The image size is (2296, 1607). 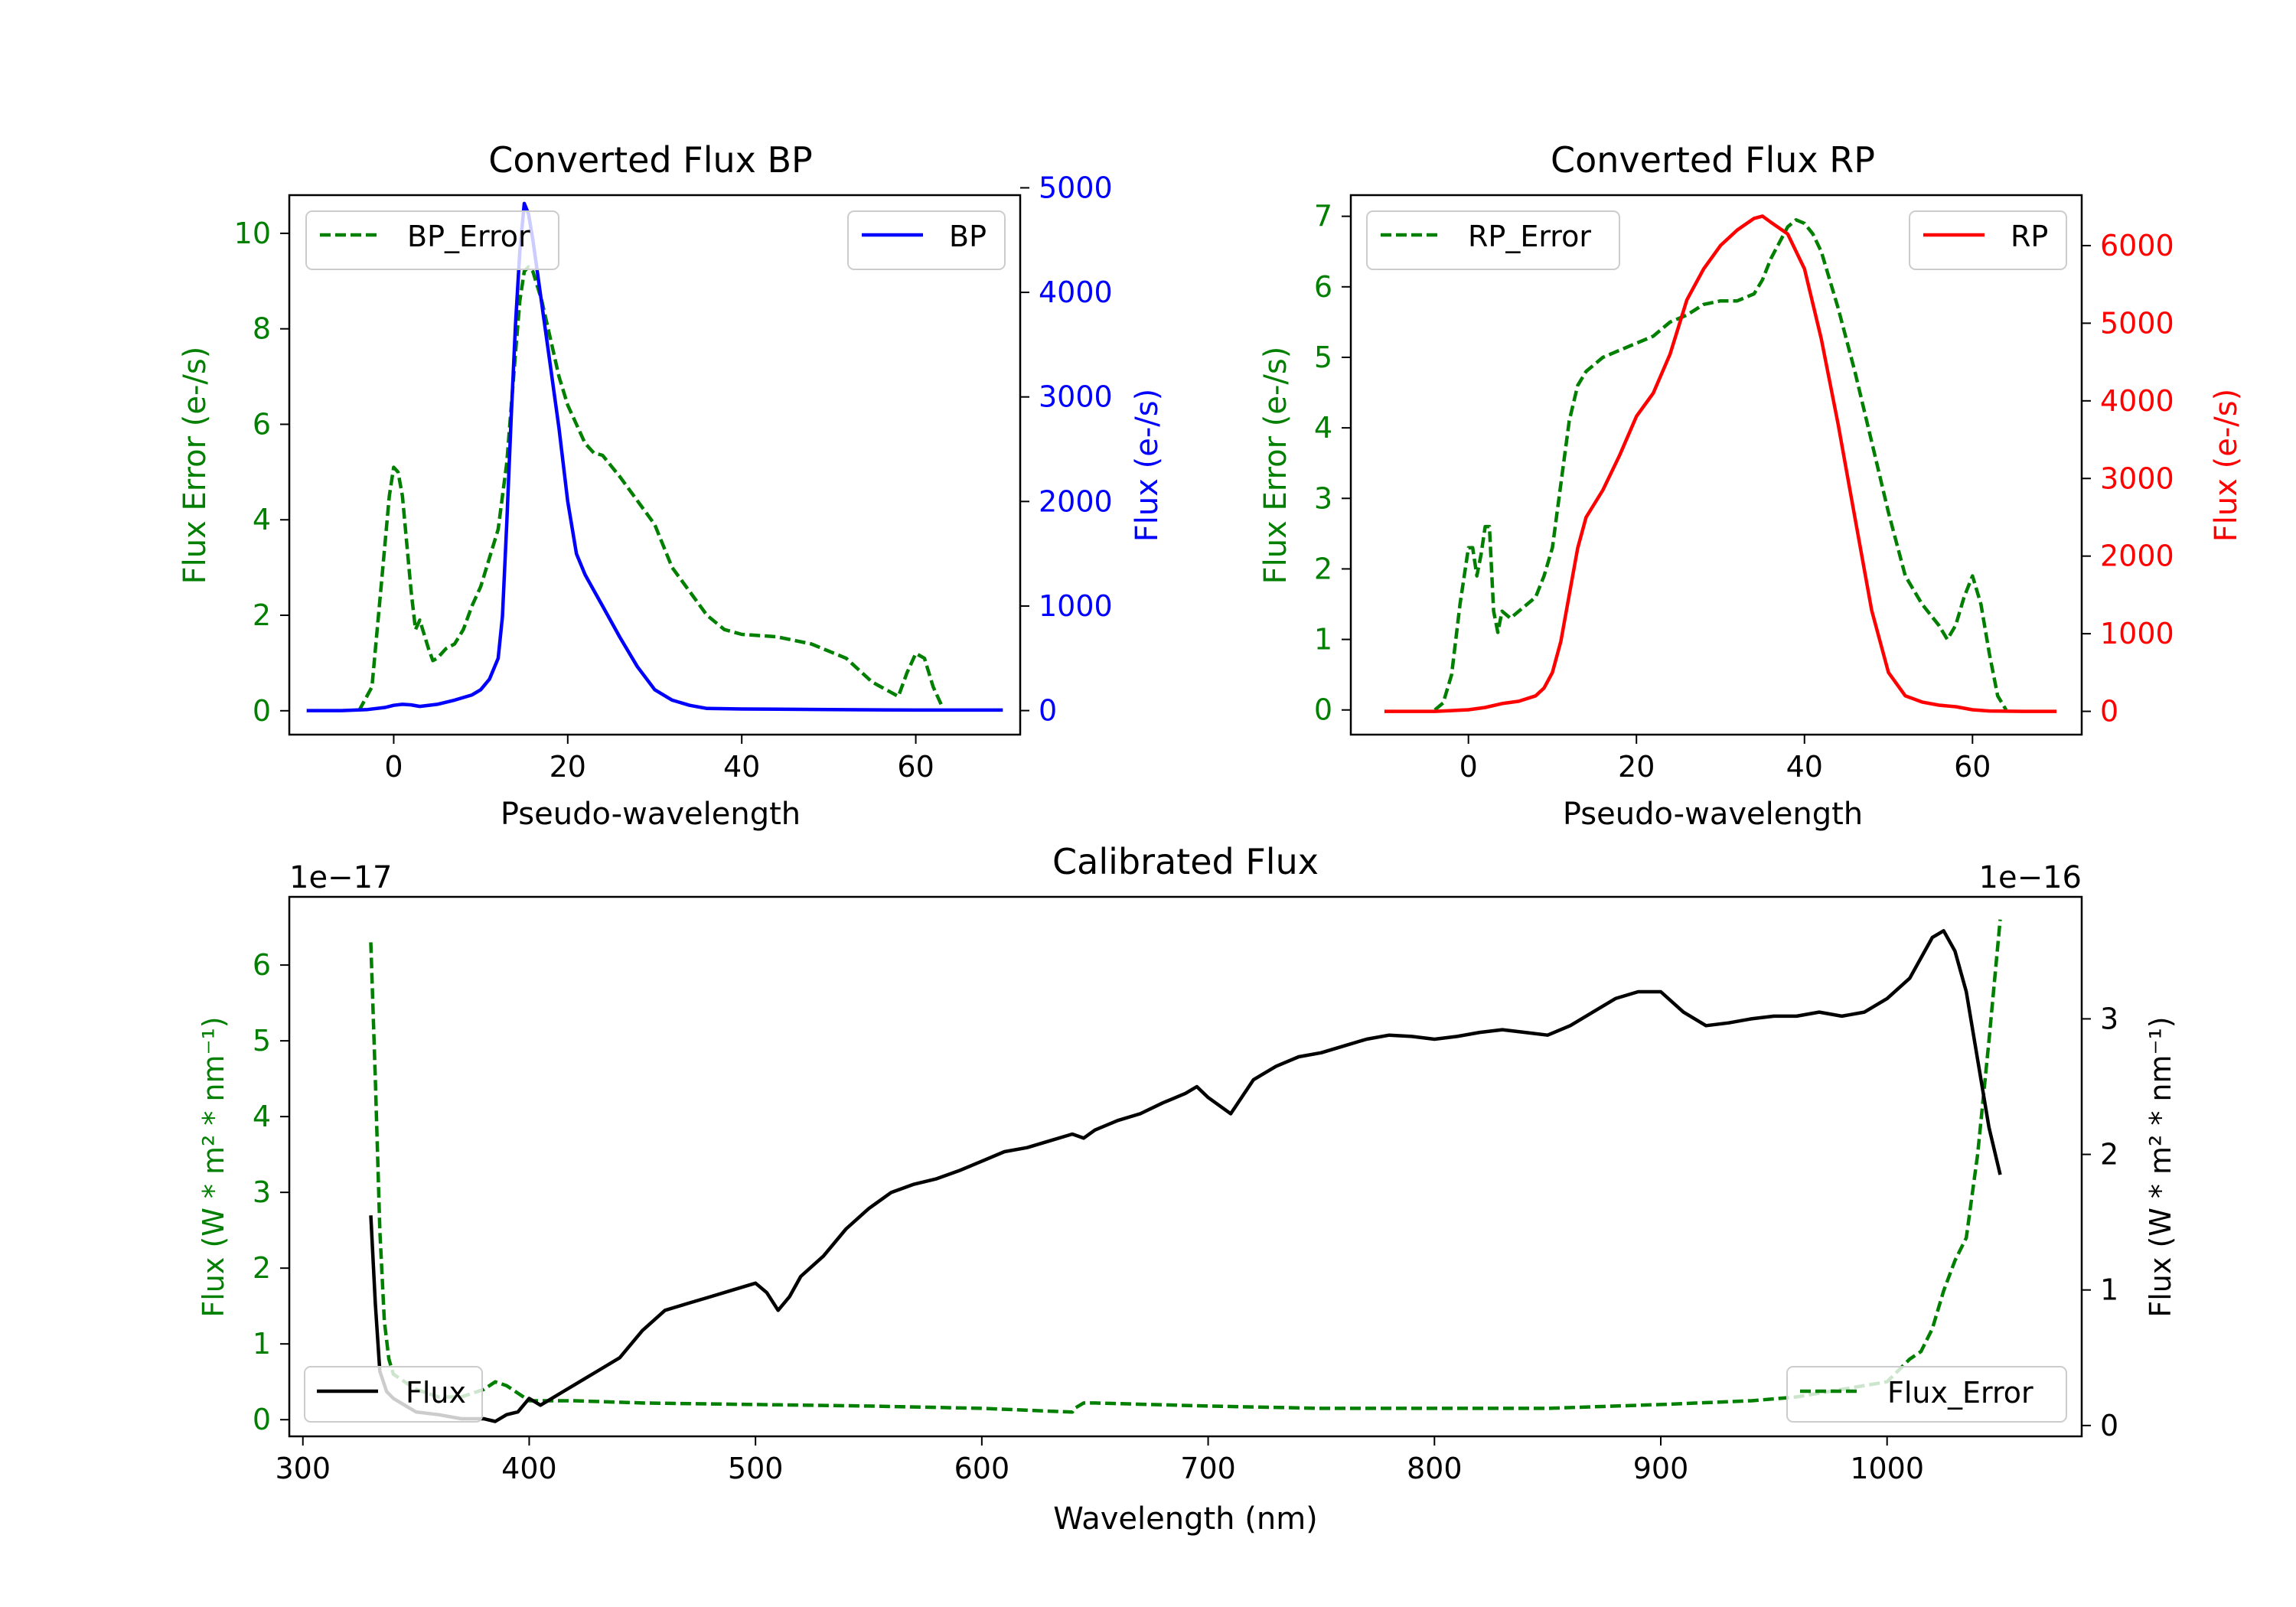 I want to click on chart-bp-ytick-left-label: 4, so click(x=262, y=519).